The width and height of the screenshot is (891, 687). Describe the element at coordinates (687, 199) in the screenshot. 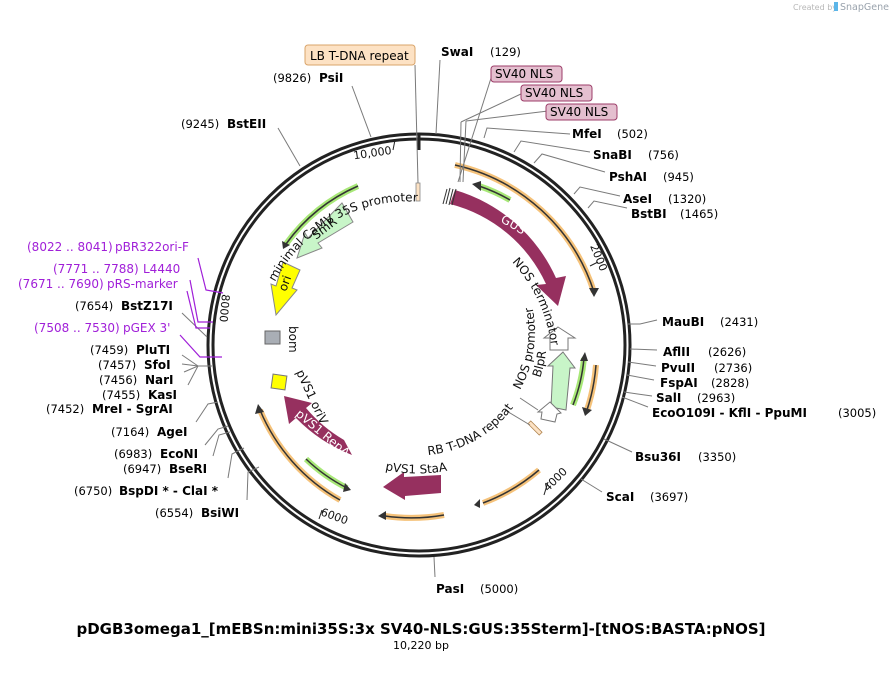

I see `svg-text: (1320)` at that location.